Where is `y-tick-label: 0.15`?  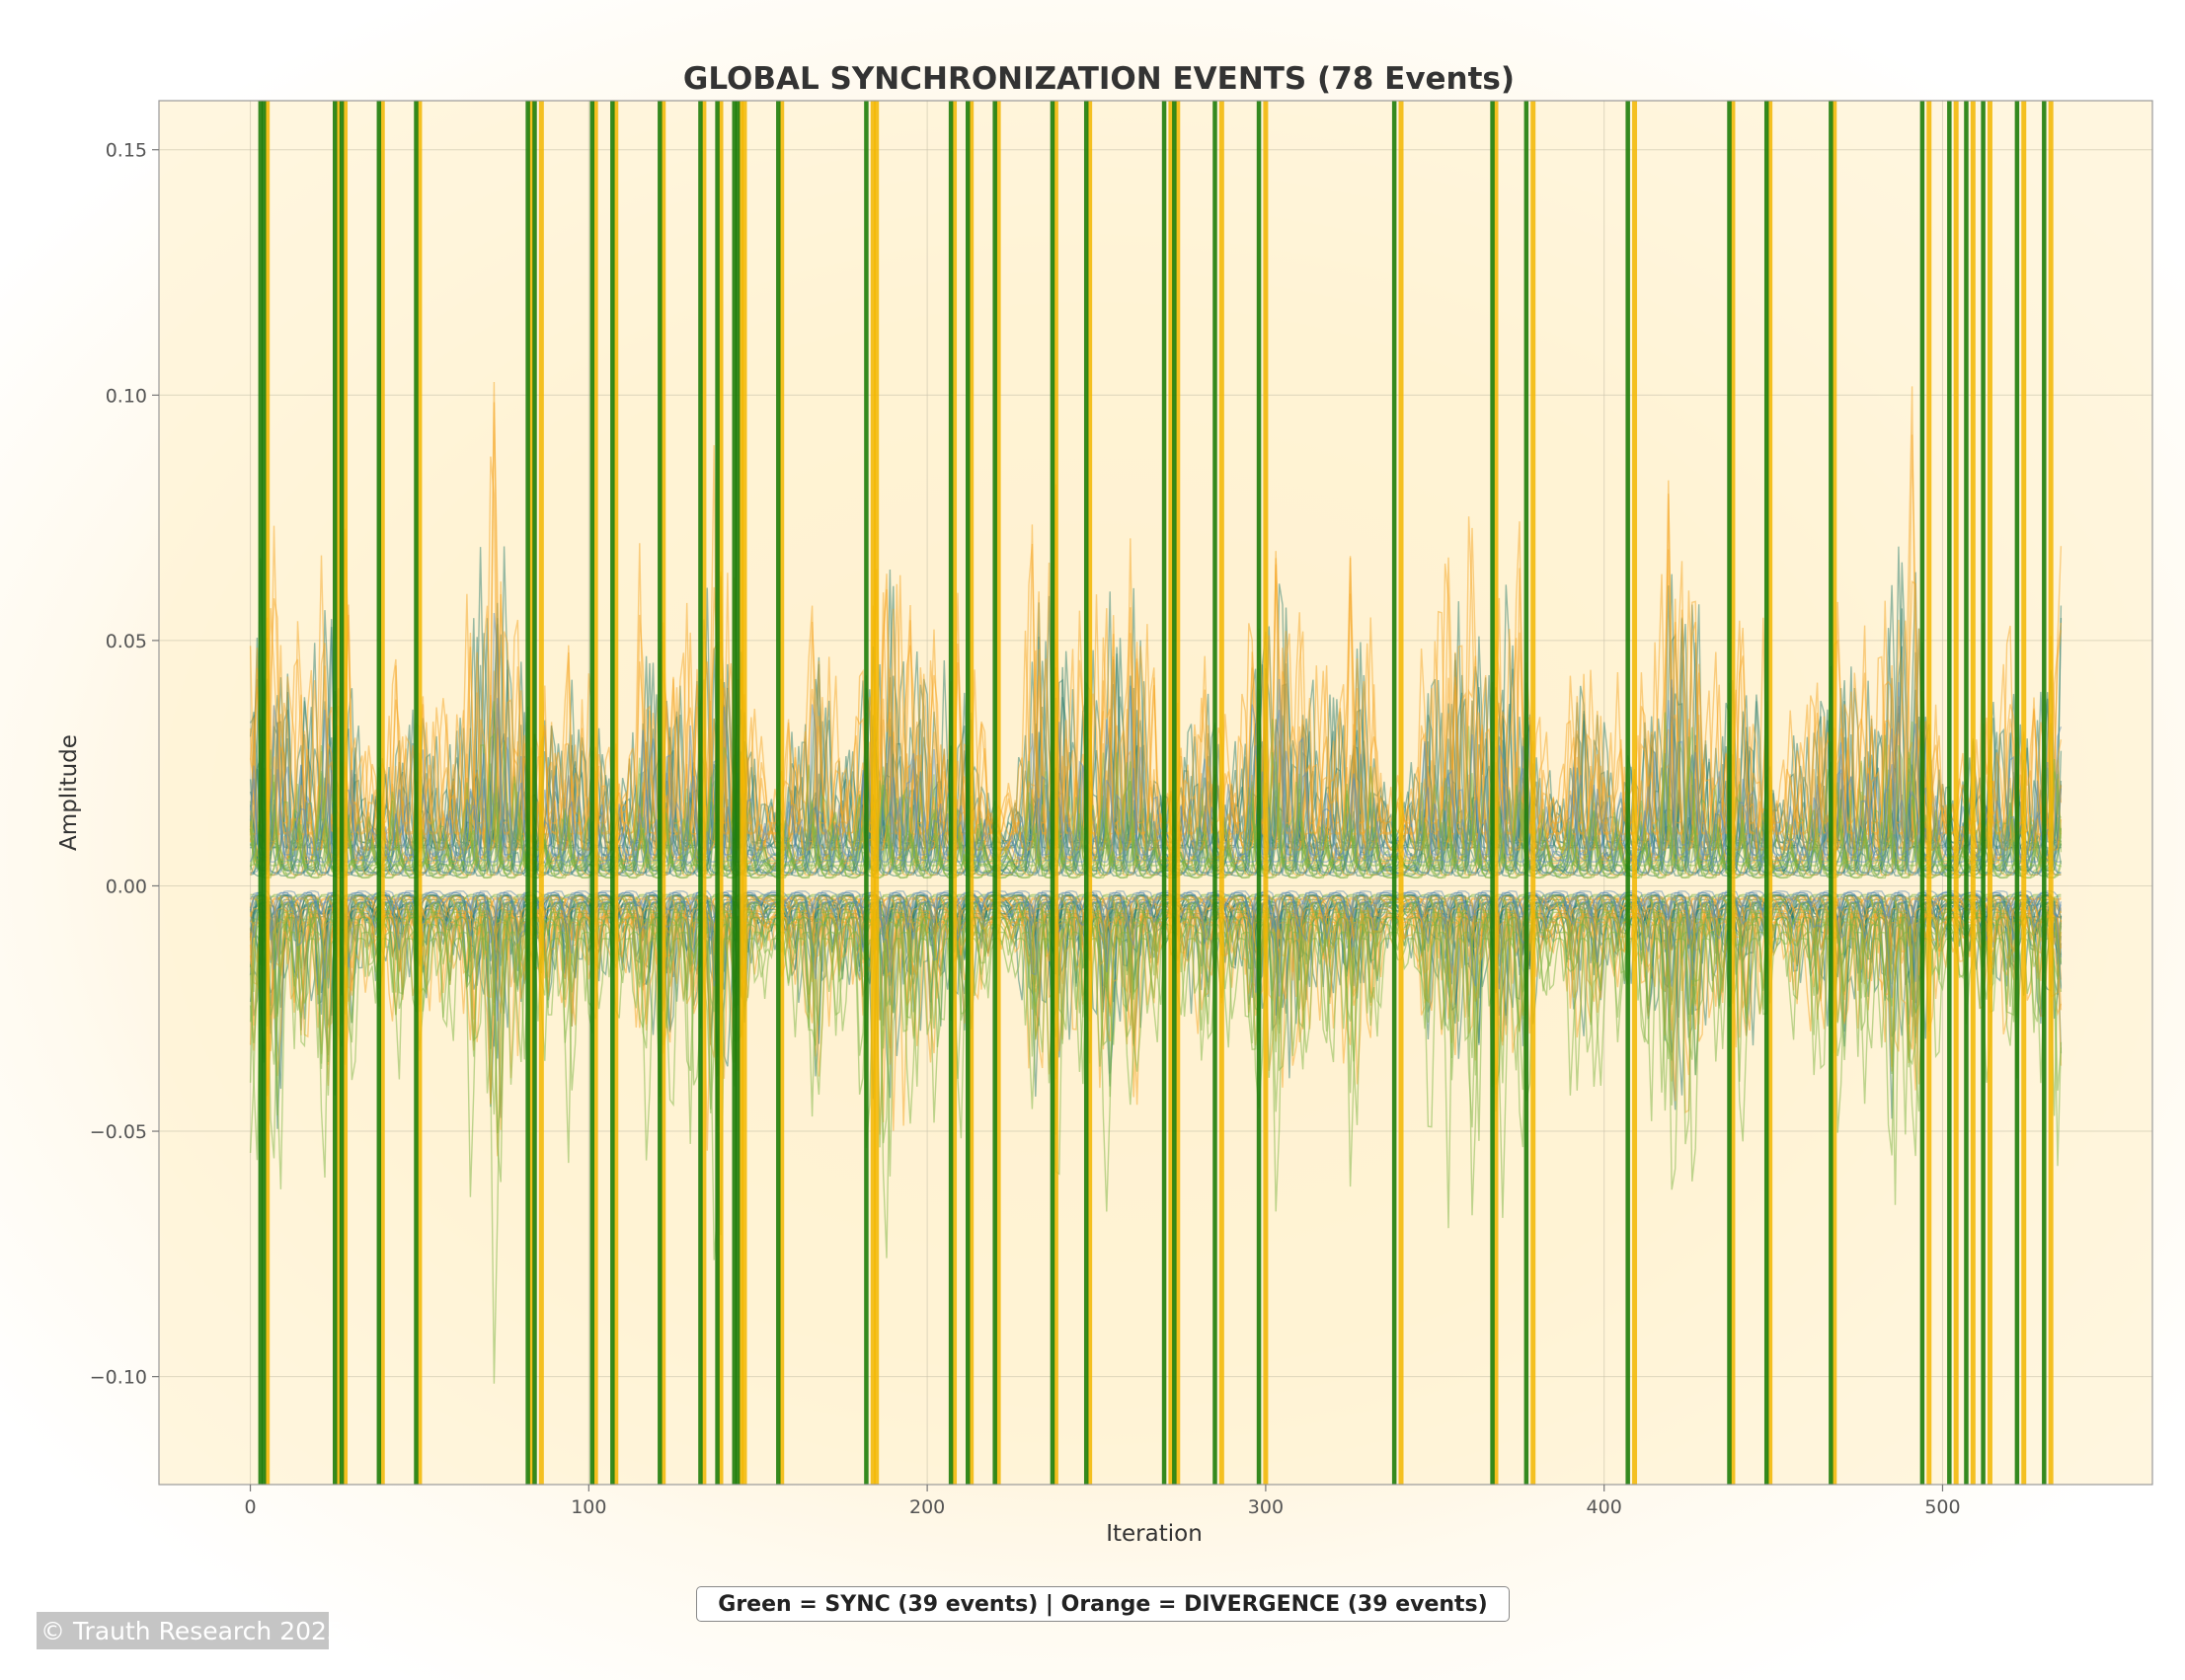
y-tick-label: 0.15 is located at coordinates (126, 151).